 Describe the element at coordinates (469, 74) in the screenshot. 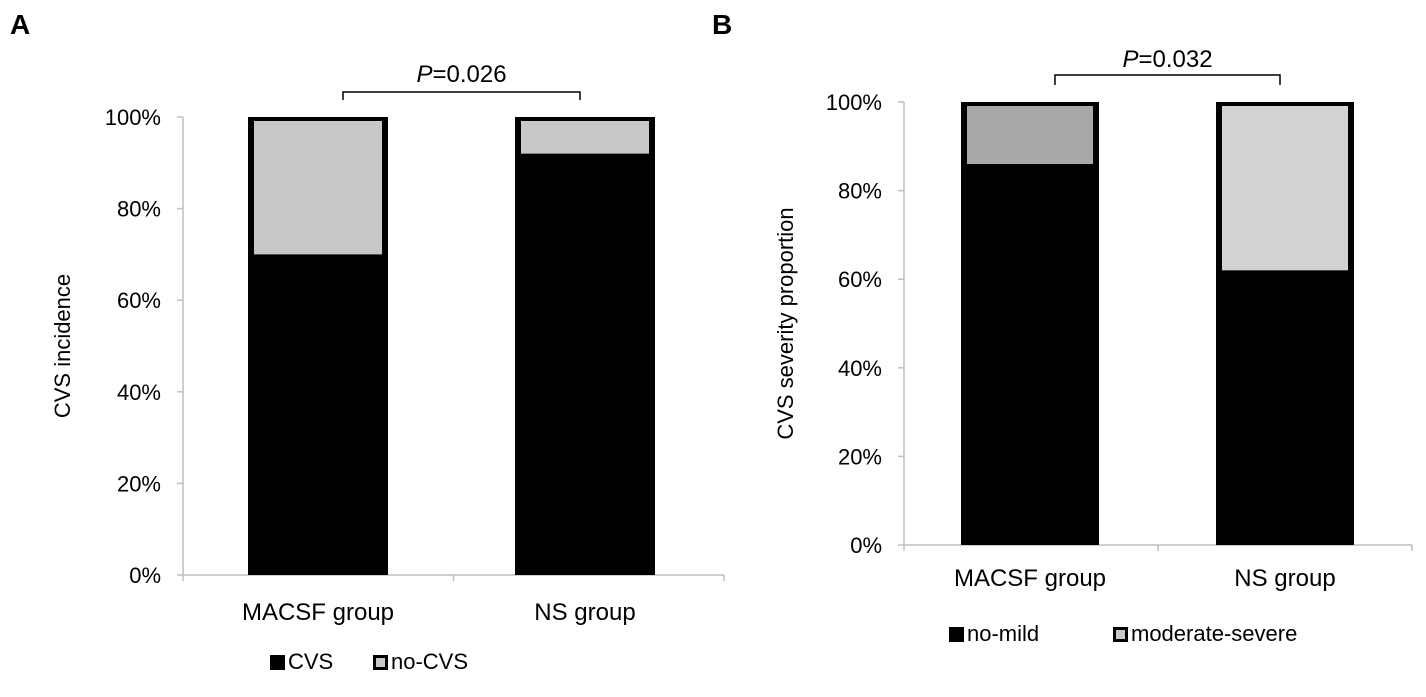

I see `p-value: =0.026` at that location.